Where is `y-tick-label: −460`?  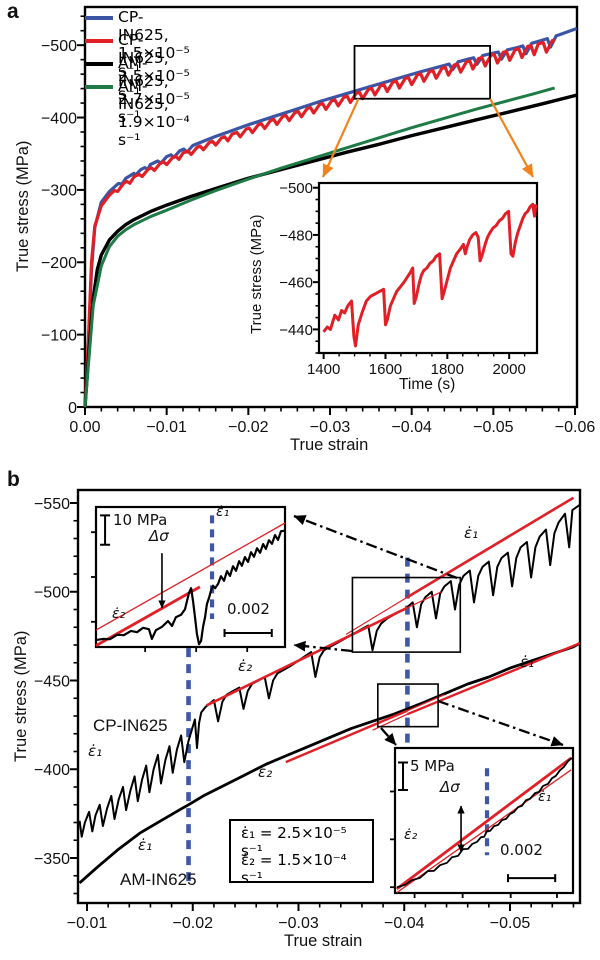 y-tick-label: −460 is located at coordinates (296, 283).